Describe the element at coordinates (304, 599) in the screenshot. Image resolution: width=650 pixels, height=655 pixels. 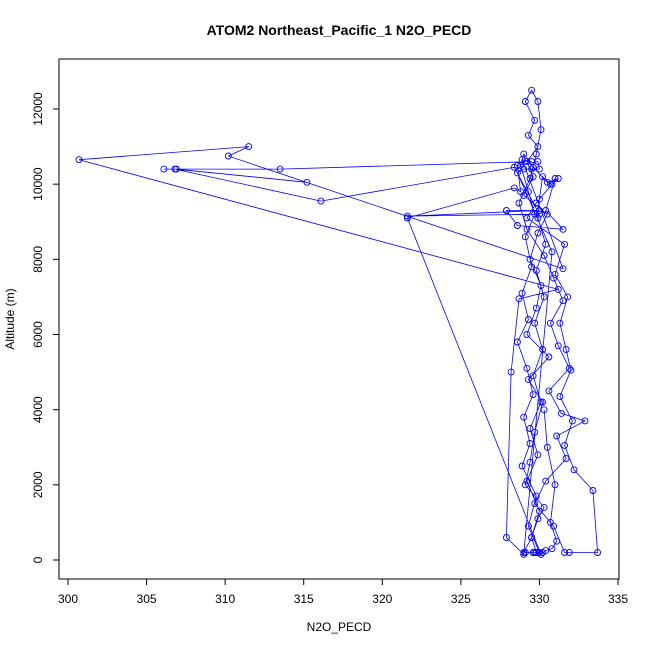
I see `x-tick-label: 315` at that location.